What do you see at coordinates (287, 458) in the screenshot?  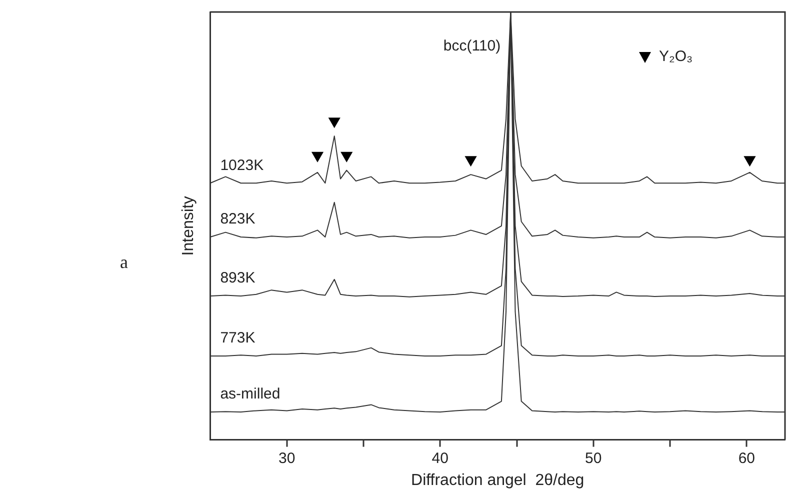 I see `x-tick-label: 30` at bounding box center [287, 458].